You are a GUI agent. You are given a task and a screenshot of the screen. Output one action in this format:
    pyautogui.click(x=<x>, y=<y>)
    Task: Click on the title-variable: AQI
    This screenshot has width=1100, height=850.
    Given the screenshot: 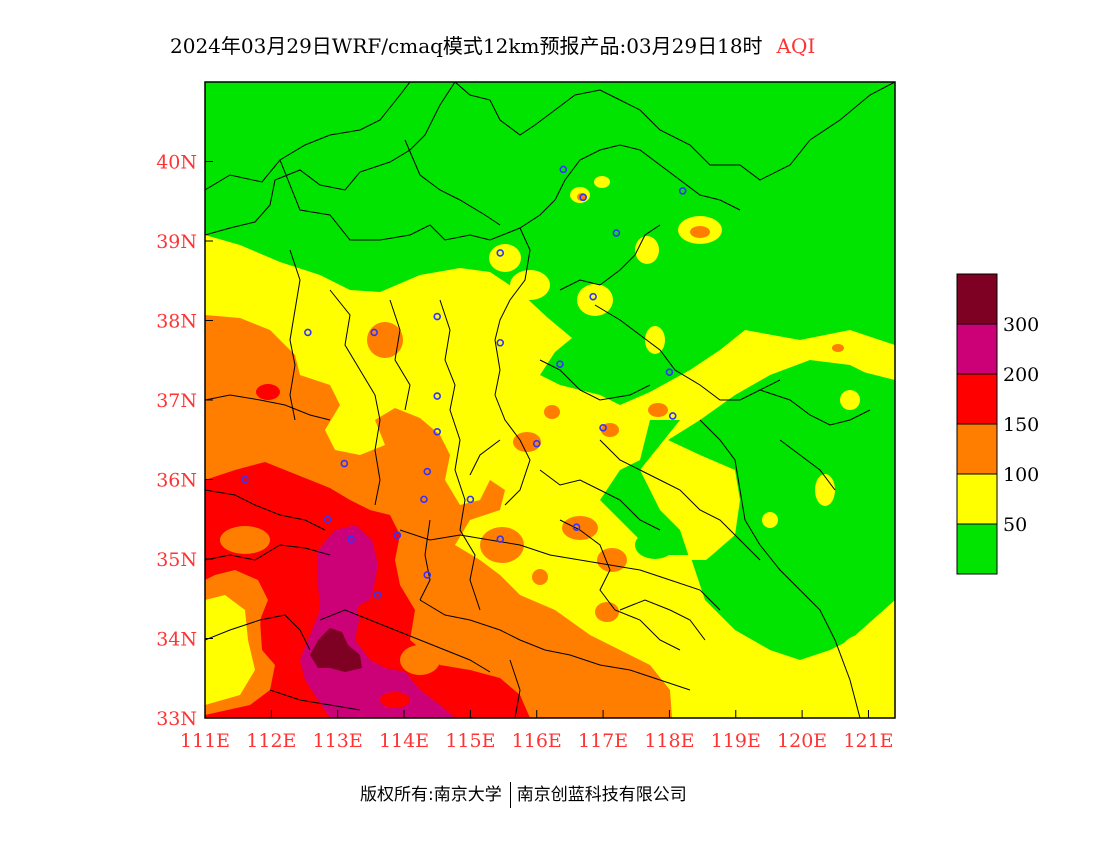 What is the action you would take?
    pyautogui.click(x=796, y=46)
    